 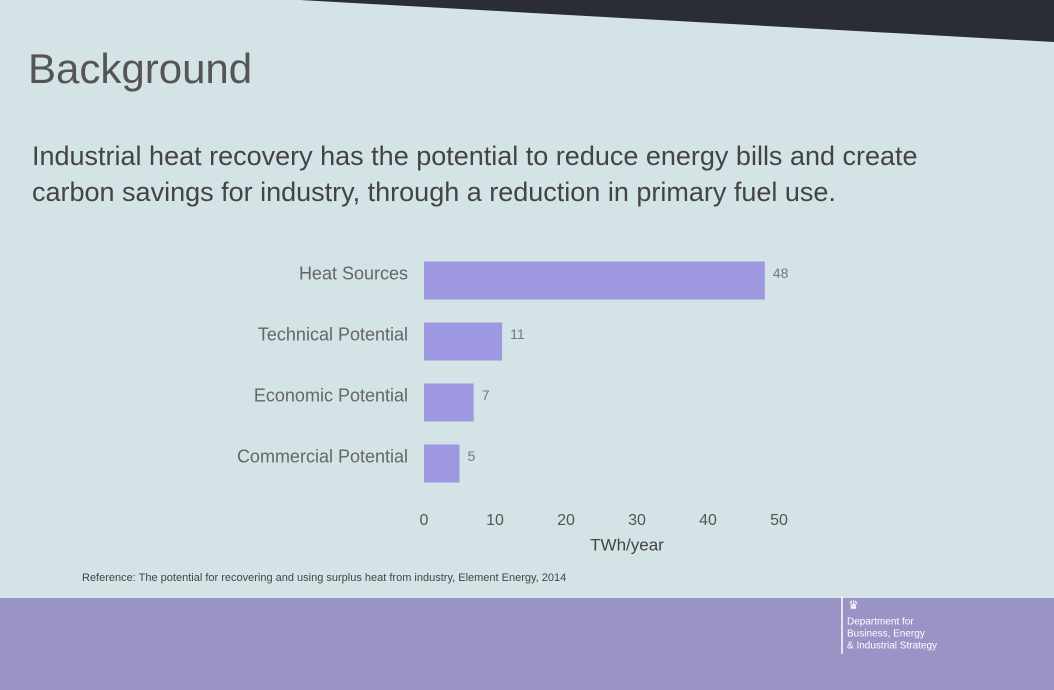 I want to click on slide-title: Background, so click(x=140, y=68).